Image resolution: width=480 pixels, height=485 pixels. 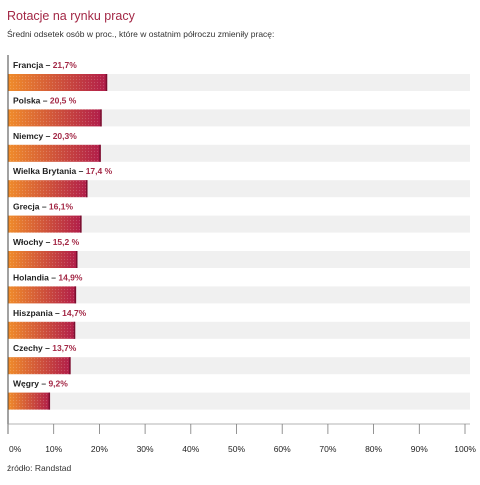 I want to click on chart-title: Rotacje na rynku pracy, so click(x=71, y=16).